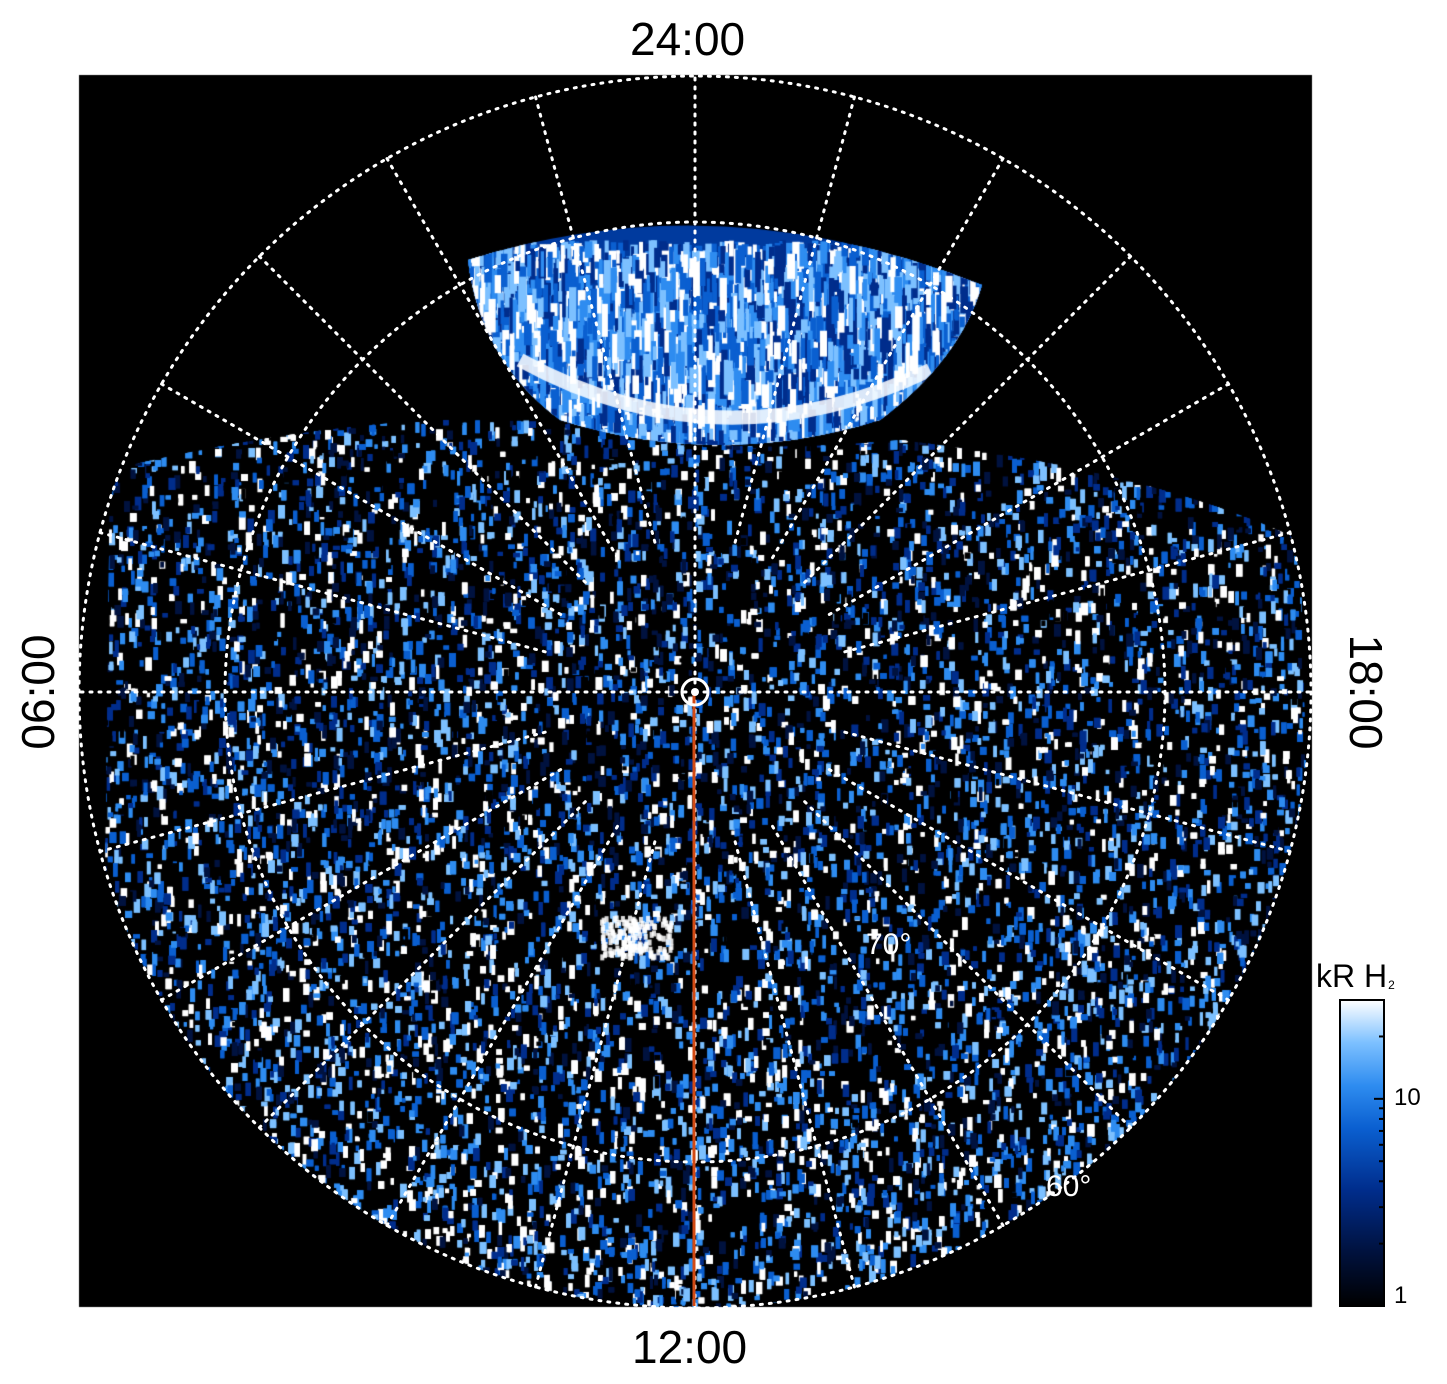 The height and width of the screenshot is (1384, 1447). Describe the element at coordinates (1401, 1295) in the screenshot. I see `colorbar-tick-label-1: 1` at that location.